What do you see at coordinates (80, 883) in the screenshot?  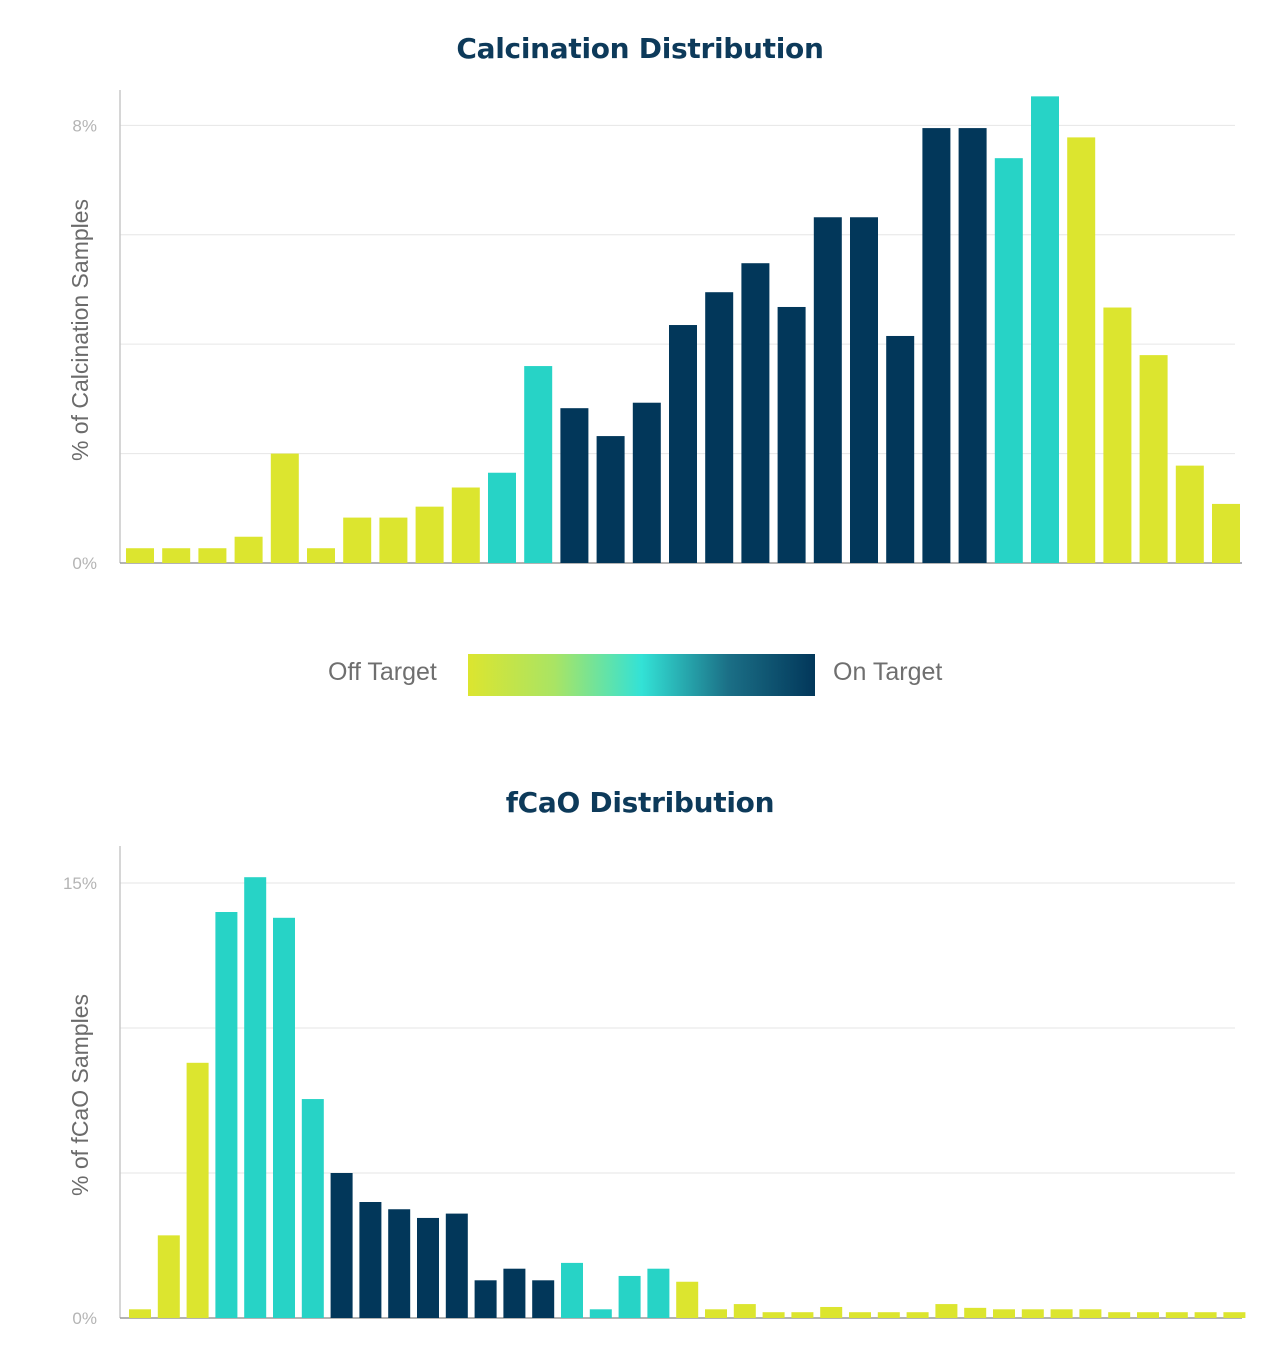 I see `y-tick-label: 15%` at bounding box center [80, 883].